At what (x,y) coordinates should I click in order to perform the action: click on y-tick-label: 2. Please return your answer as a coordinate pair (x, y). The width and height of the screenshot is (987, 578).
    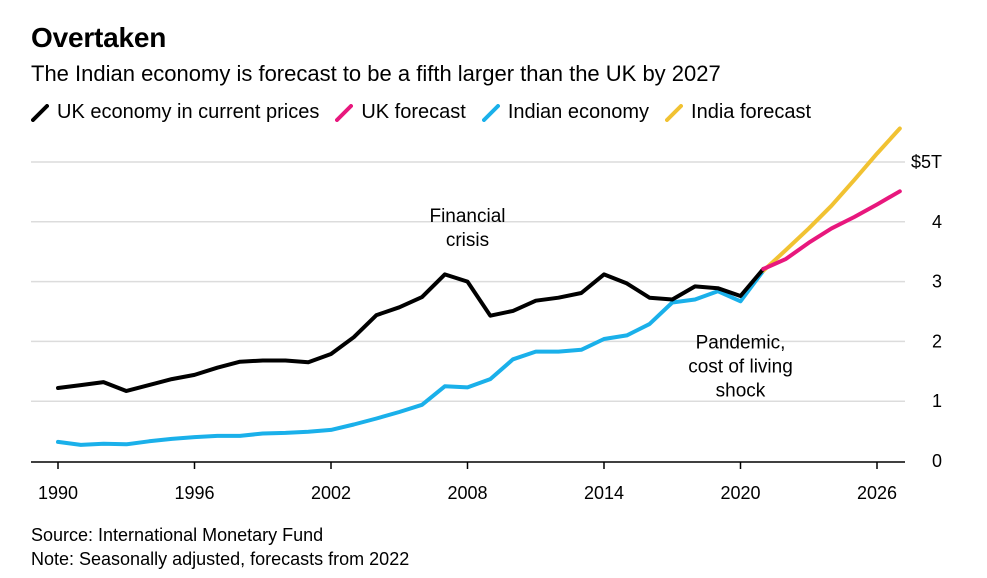
    Looking at the image, I should click on (937, 341).